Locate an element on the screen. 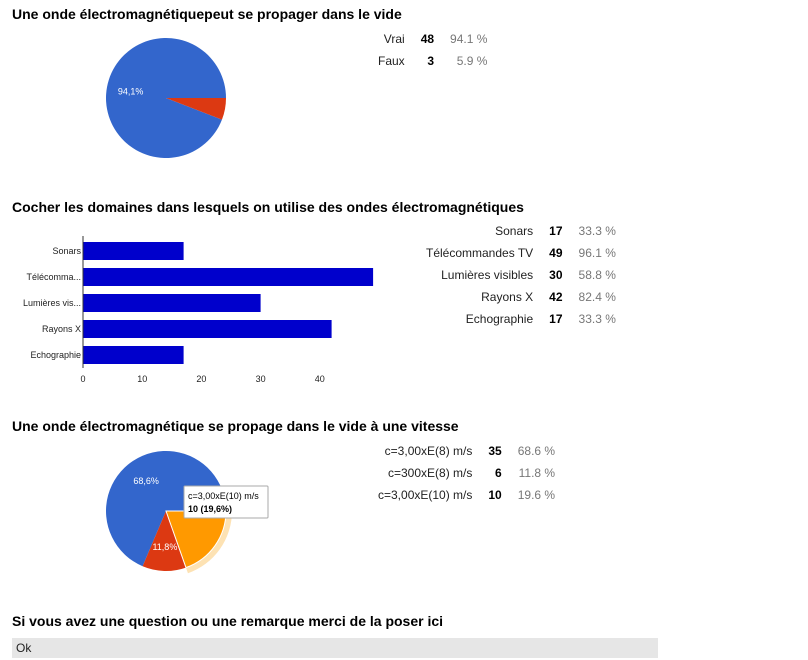 Image resolution: width=808 pixels, height=660 pixels. row-label: Faux is located at coordinates (391, 61).